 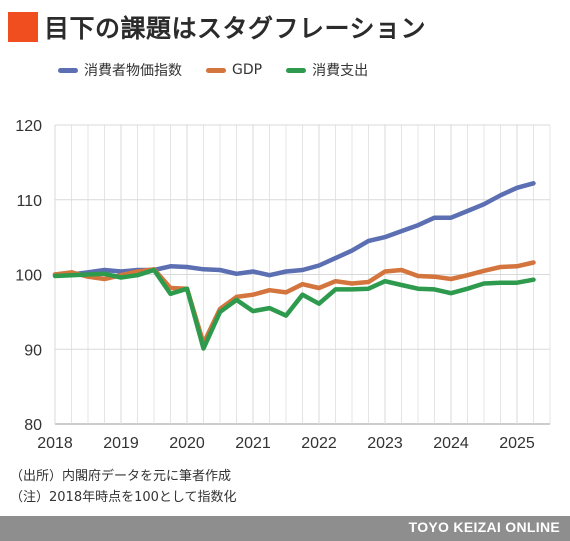 What do you see at coordinates (253, 443) in the screenshot?
I see `x-tick-label: 2021` at bounding box center [253, 443].